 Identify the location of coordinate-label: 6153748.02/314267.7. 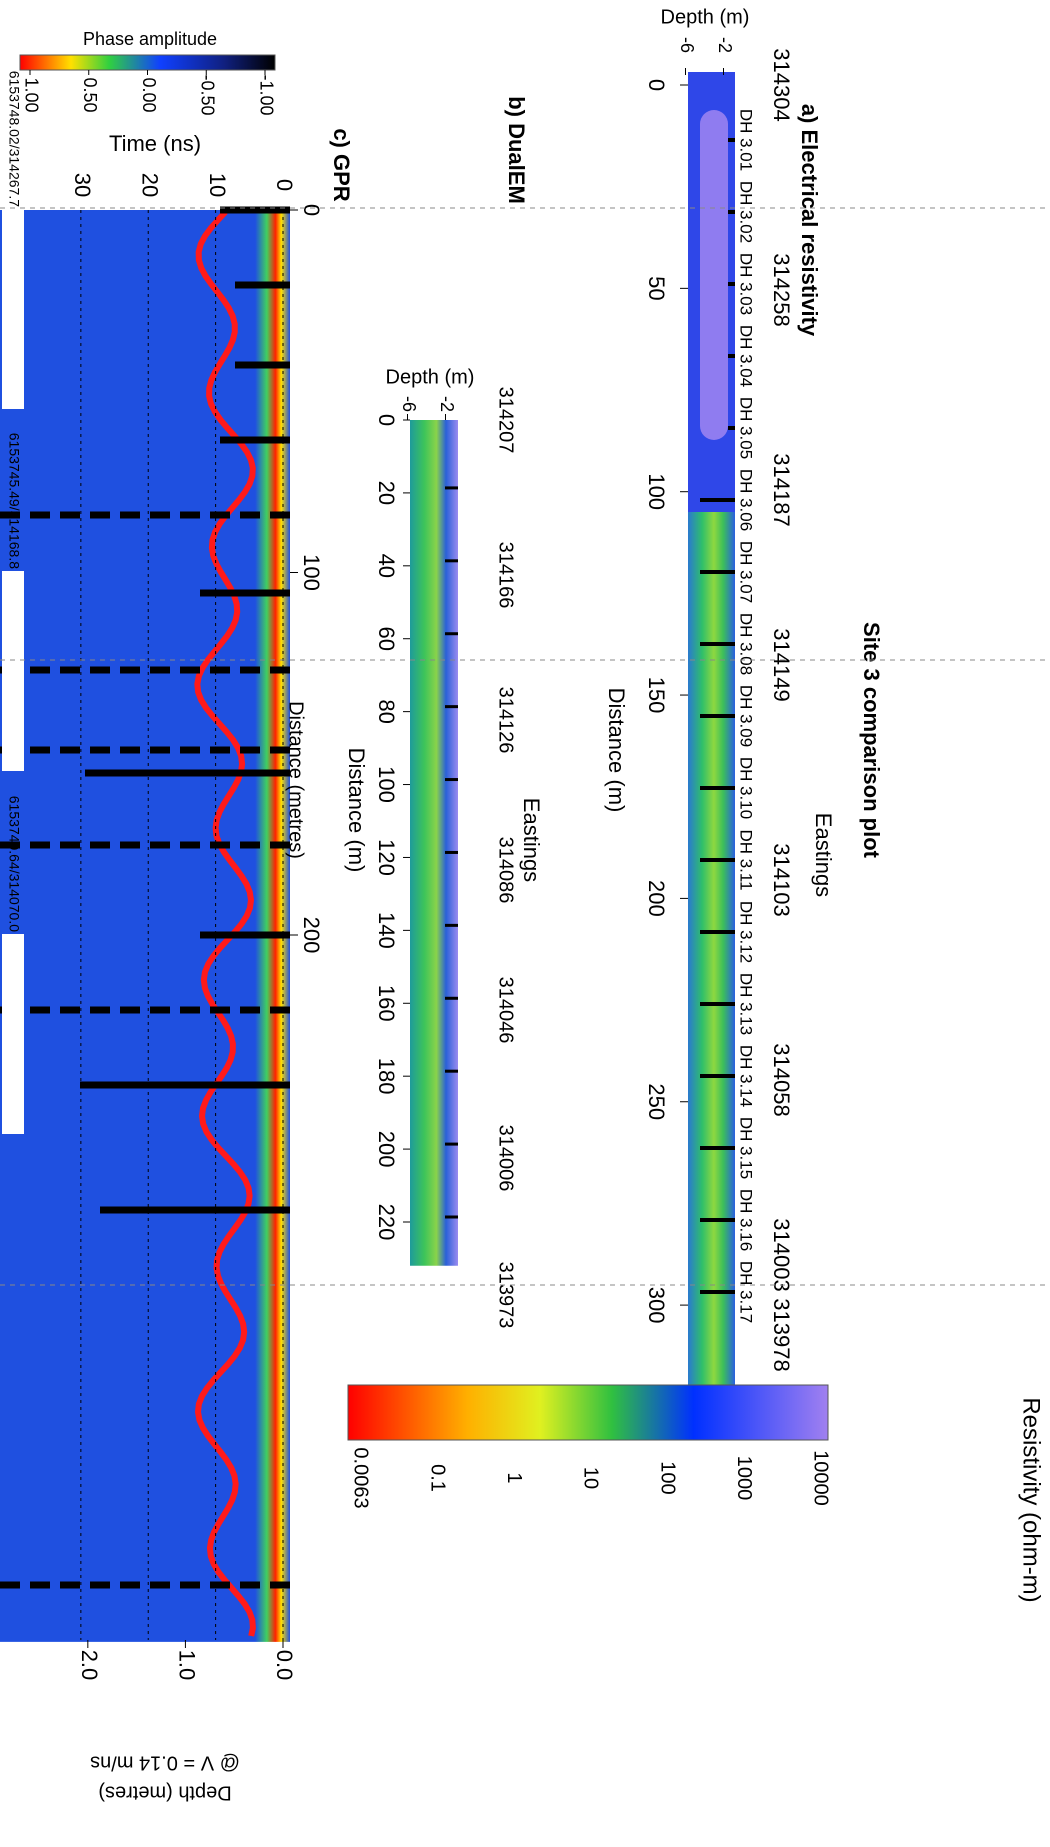
(14, 139).